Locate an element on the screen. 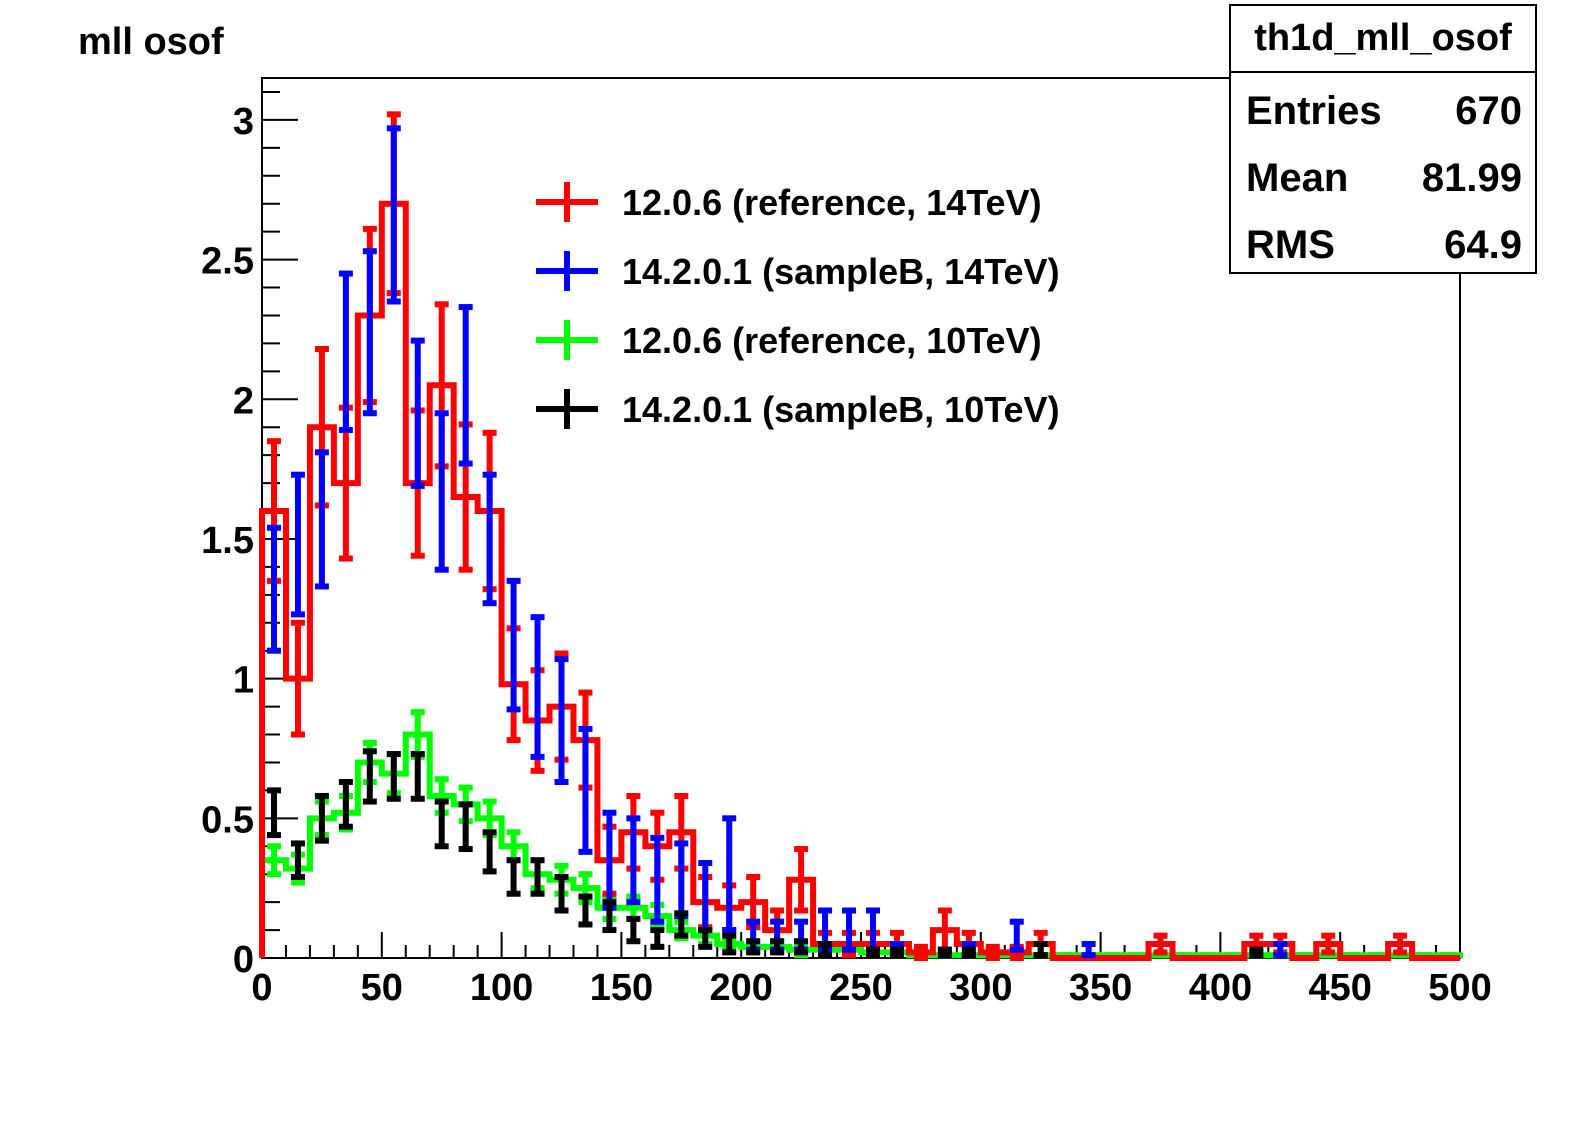 Image resolution: width=1575 pixels, height=1142 pixels. stats-value-entries: 670 is located at coordinates (1488, 111).